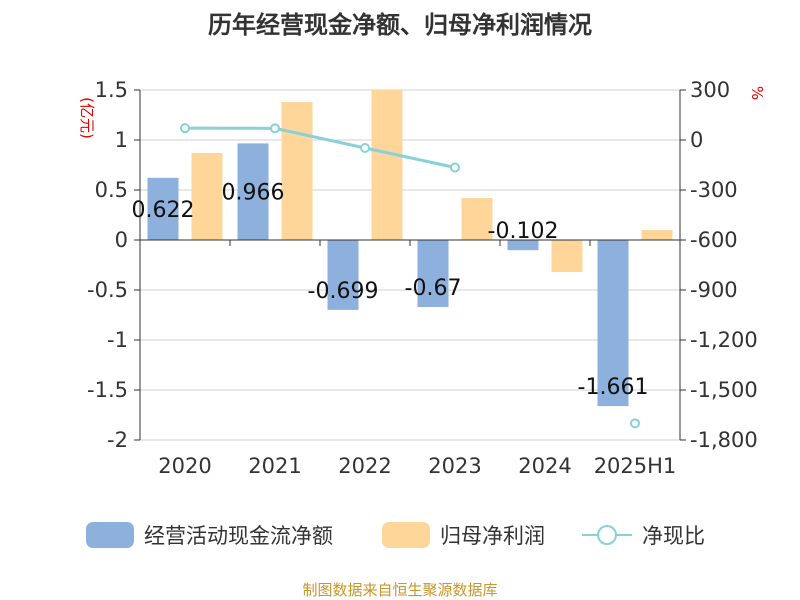 Image resolution: width=800 pixels, height=600 pixels. Describe the element at coordinates (87, 118) in the screenshot. I see `left-axis-unit: (亿元)` at that location.